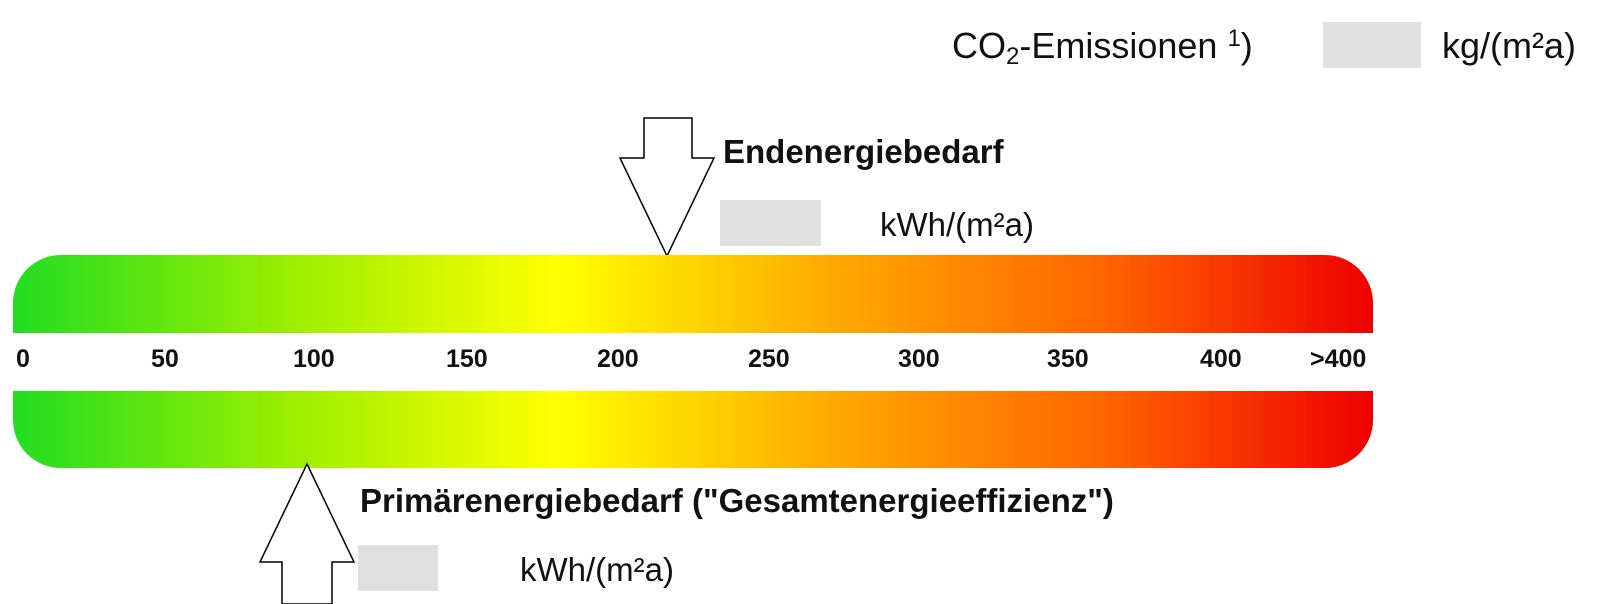  Describe the element at coordinates (693, 429) in the screenshot. I see `energy-scale-bar-bottom` at that location.